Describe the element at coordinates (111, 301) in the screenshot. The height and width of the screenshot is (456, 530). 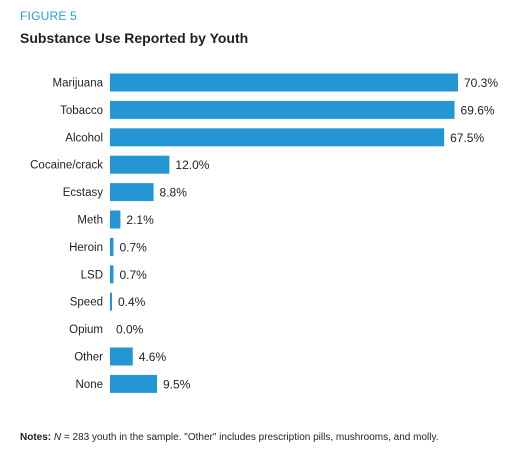
I see `bar-speed` at that location.